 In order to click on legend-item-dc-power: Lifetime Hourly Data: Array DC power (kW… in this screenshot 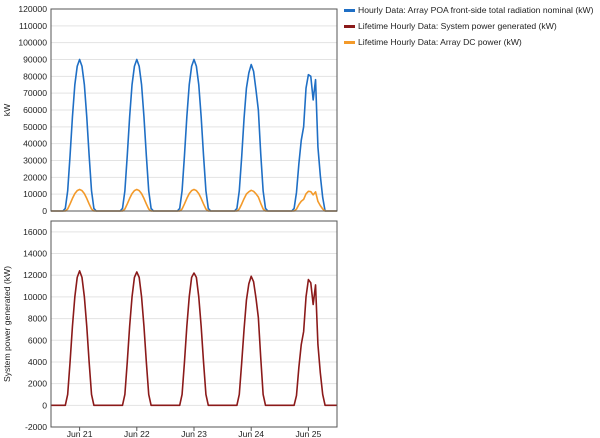, I will do `click(470, 42)`.